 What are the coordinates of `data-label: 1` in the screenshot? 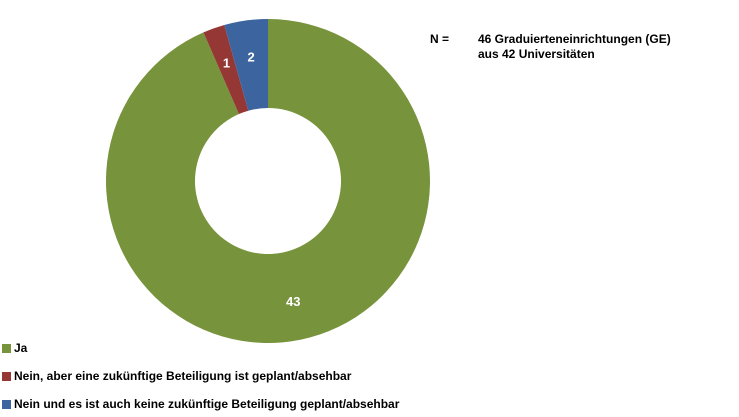 It's located at (226, 63).